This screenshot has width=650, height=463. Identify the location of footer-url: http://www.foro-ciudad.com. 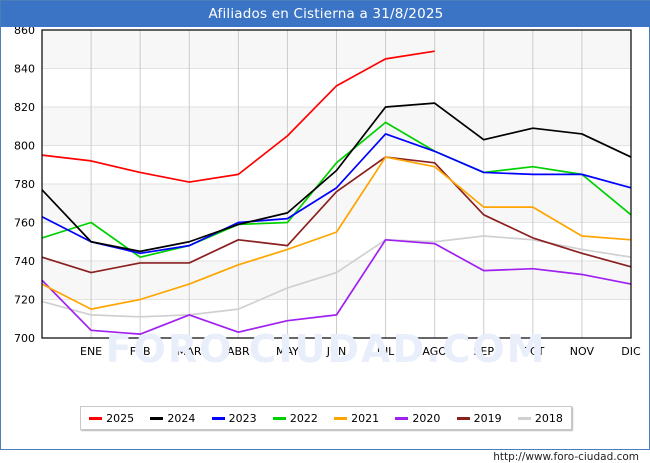
(566, 457).